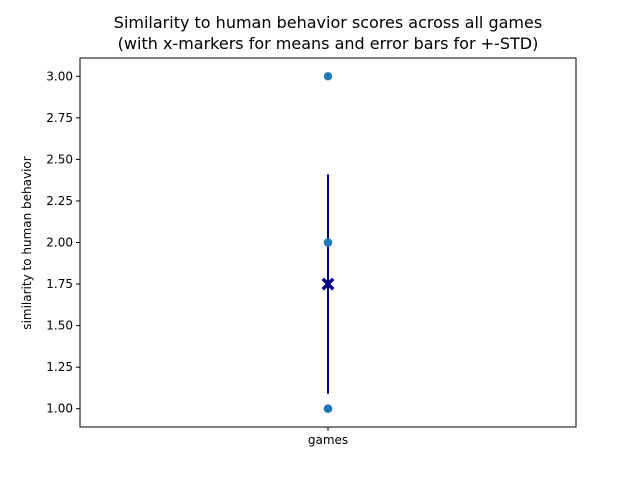 The image size is (640, 480). I want to click on y-tick-label: 2.00, so click(59, 243).